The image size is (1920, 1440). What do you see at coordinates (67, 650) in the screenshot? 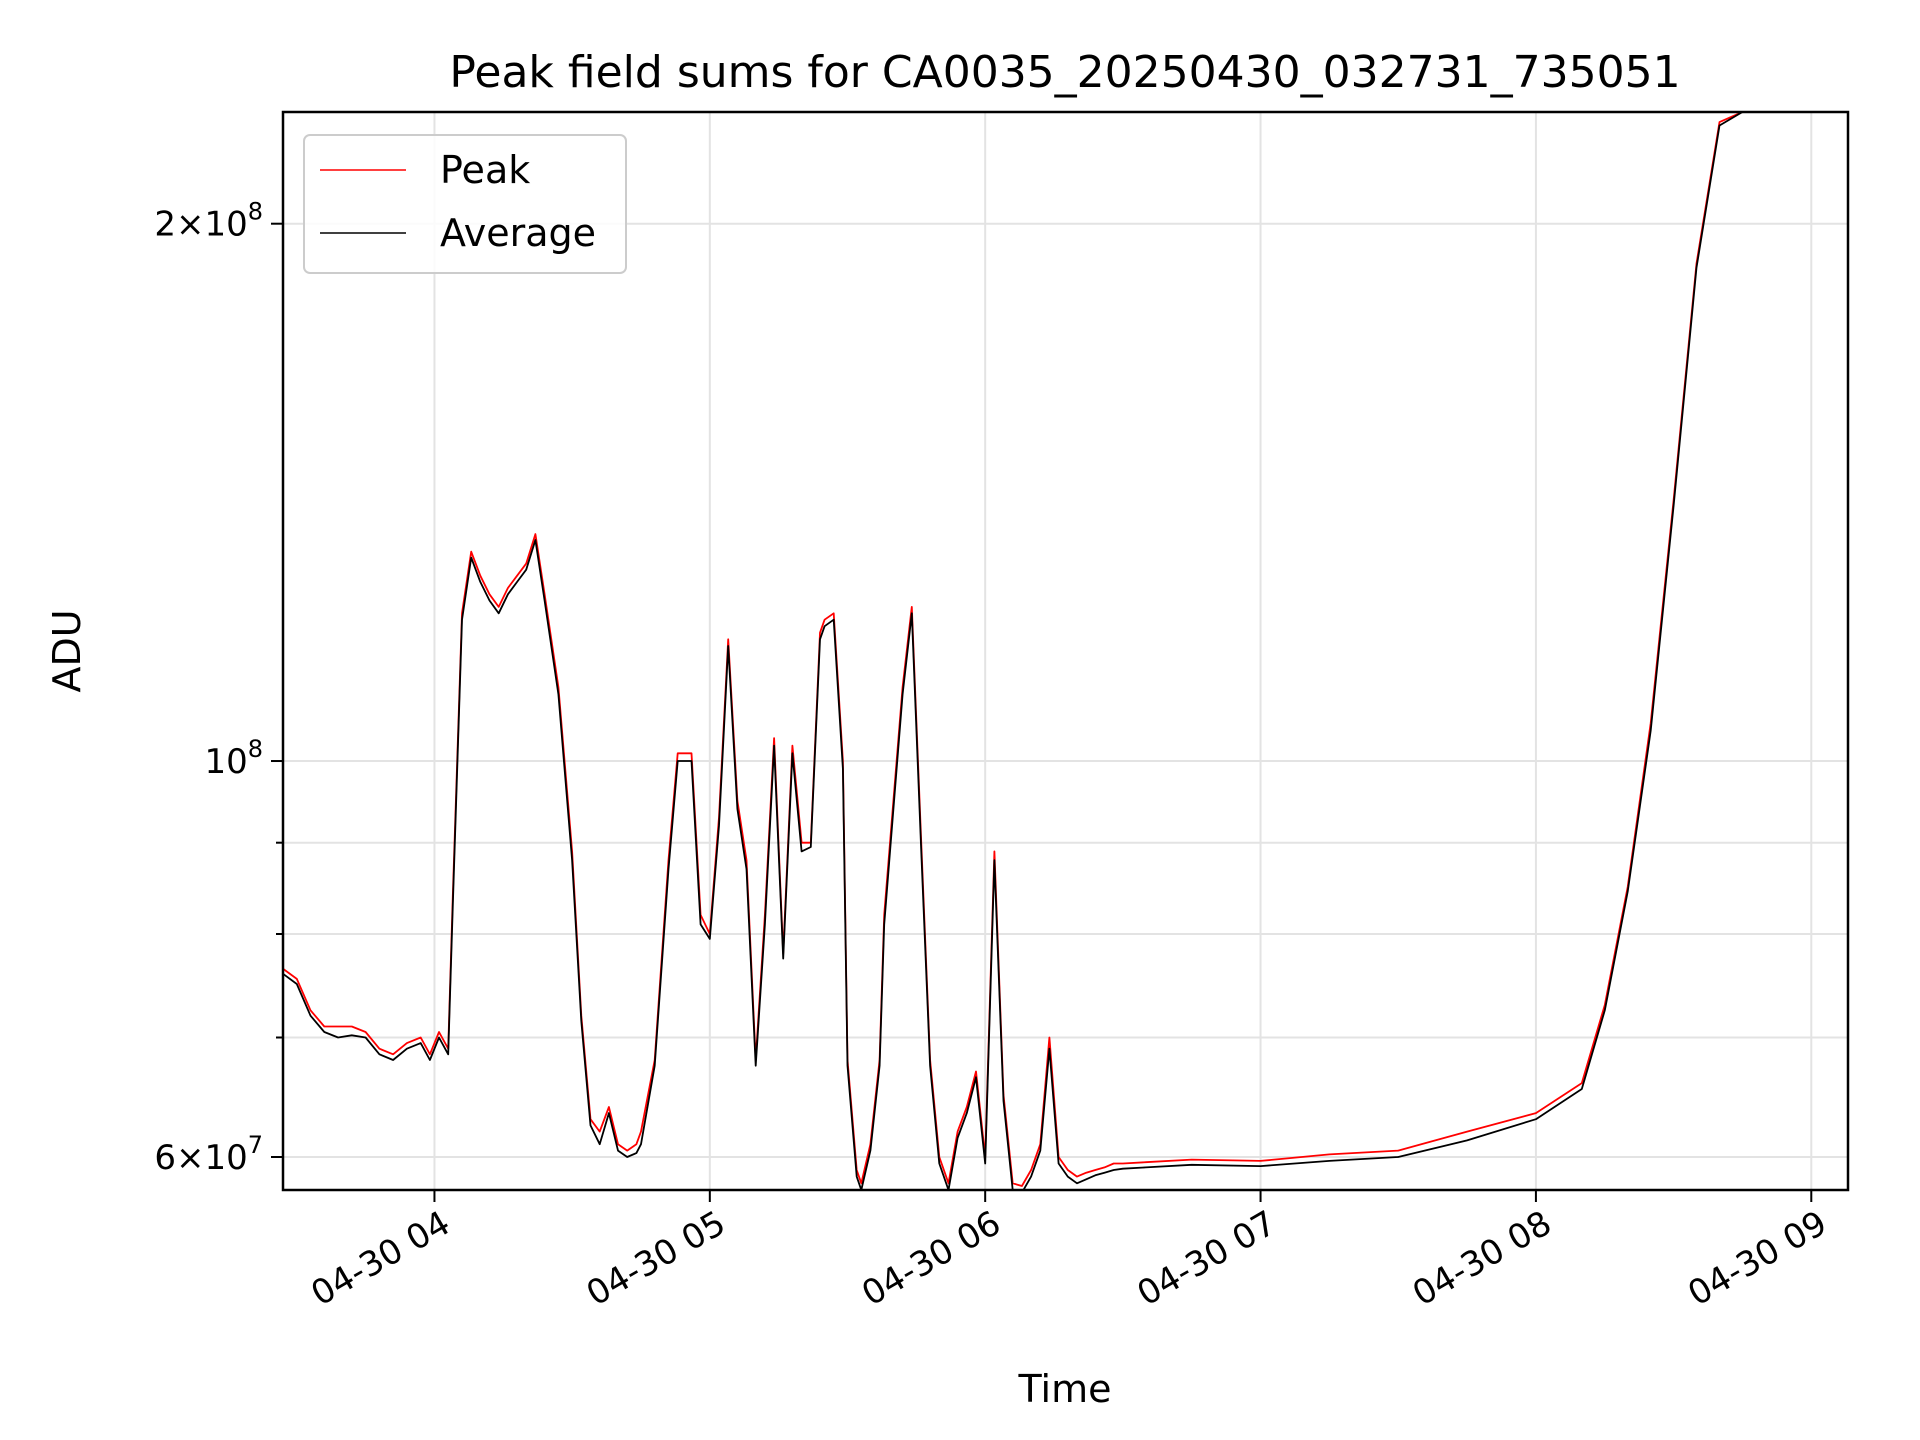
I see `y-axis-label: ADU` at bounding box center [67, 650].